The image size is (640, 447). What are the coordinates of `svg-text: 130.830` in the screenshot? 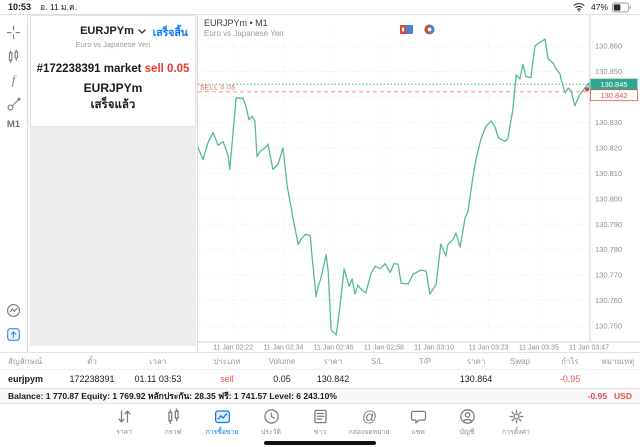 It's located at (608, 122).